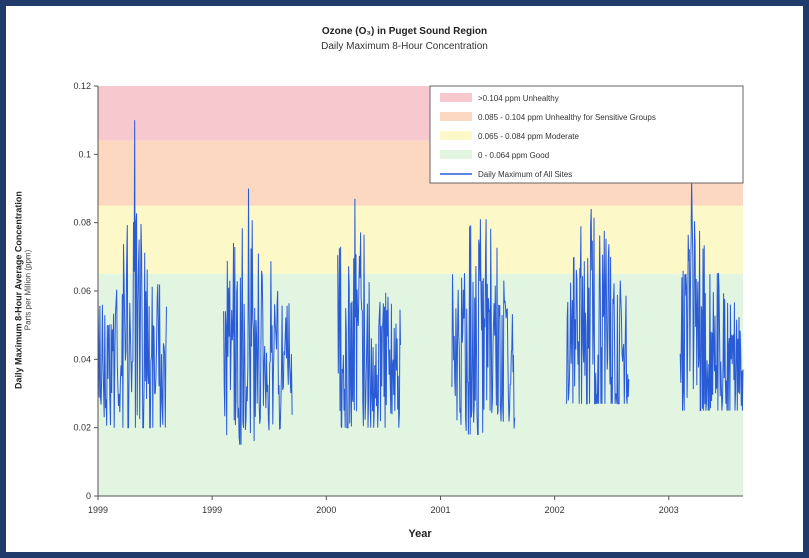 The height and width of the screenshot is (558, 809). I want to click on legend-label-3: 0 - 0.064 ppm Good, so click(513, 155).